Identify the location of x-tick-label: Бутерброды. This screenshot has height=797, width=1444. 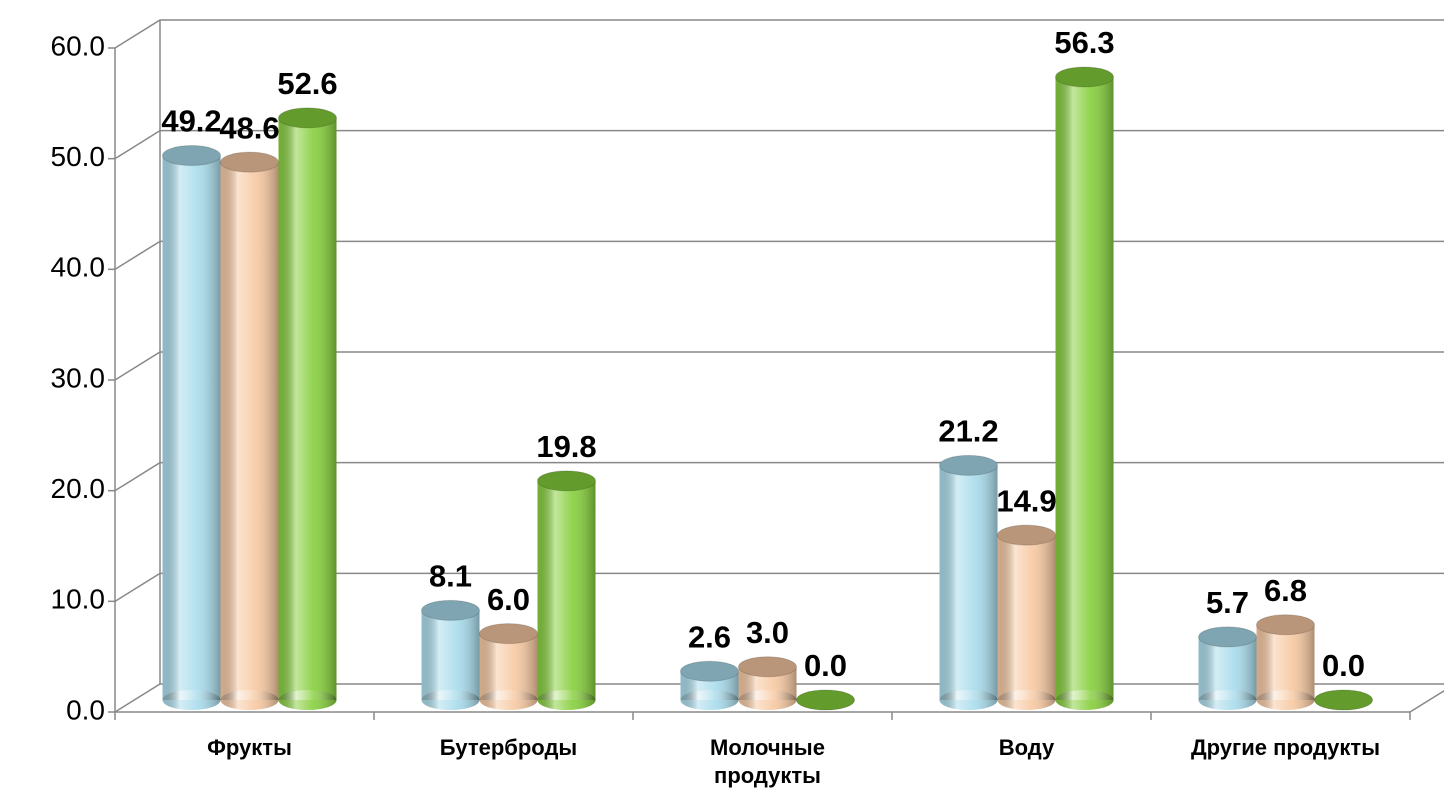
(508, 747).